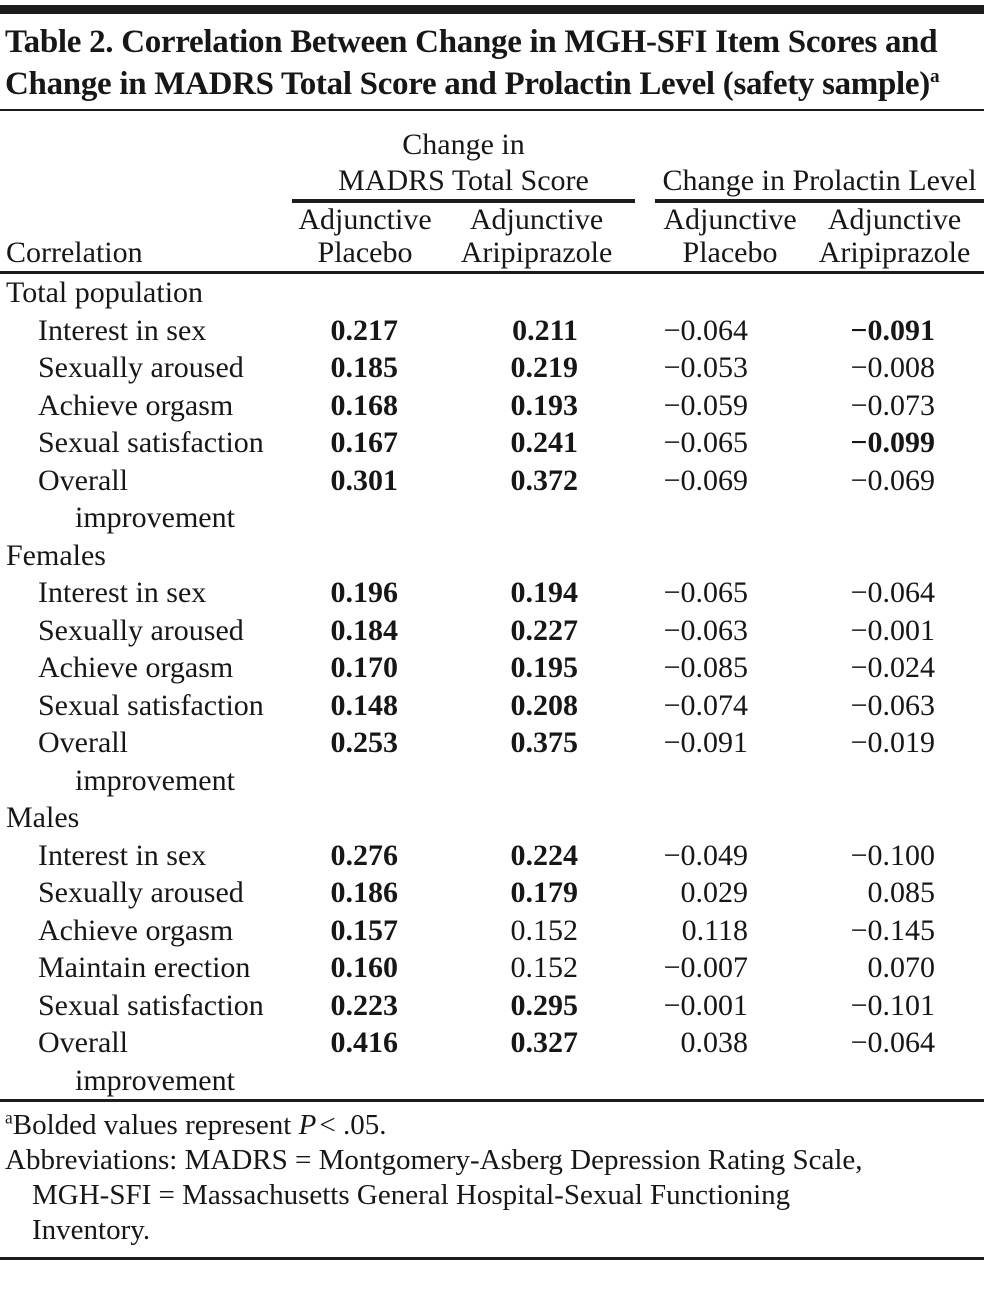 The height and width of the screenshot is (1306, 984). I want to click on title-footnote-marker: a, so click(934, 76).